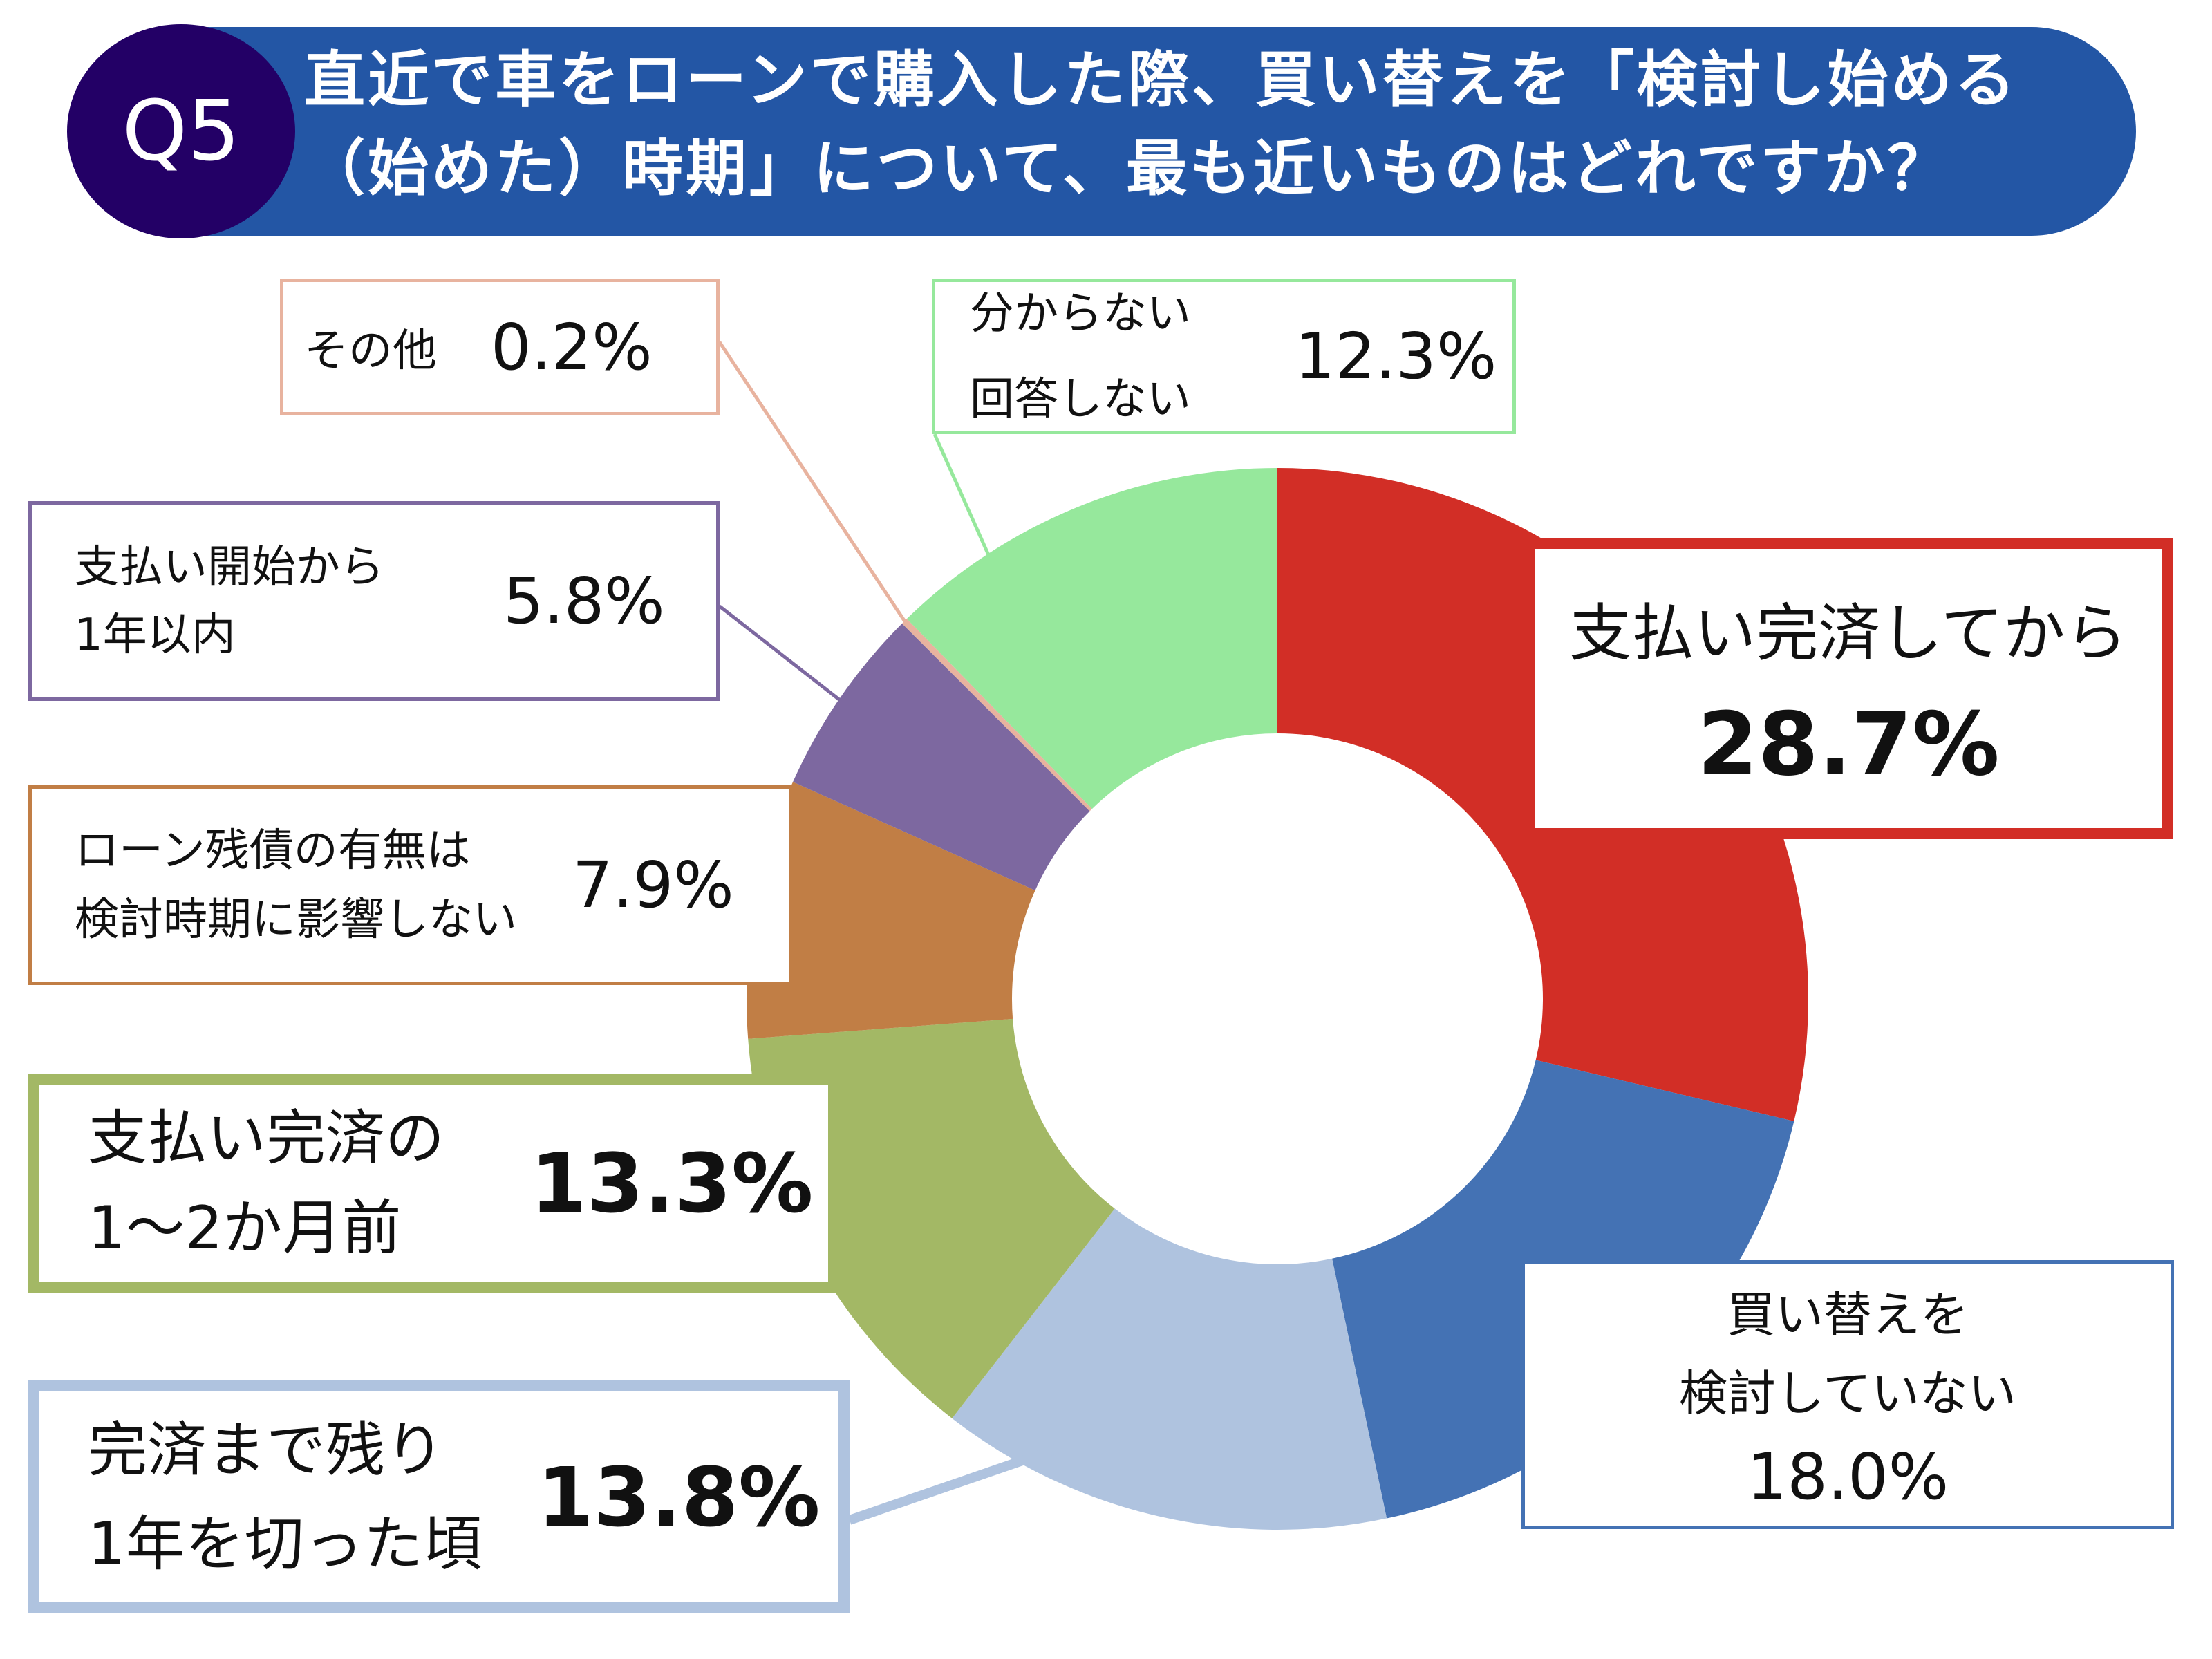 This screenshot has width=2212, height=1659. I want to click on label-percent: 5.8%, so click(584, 601).